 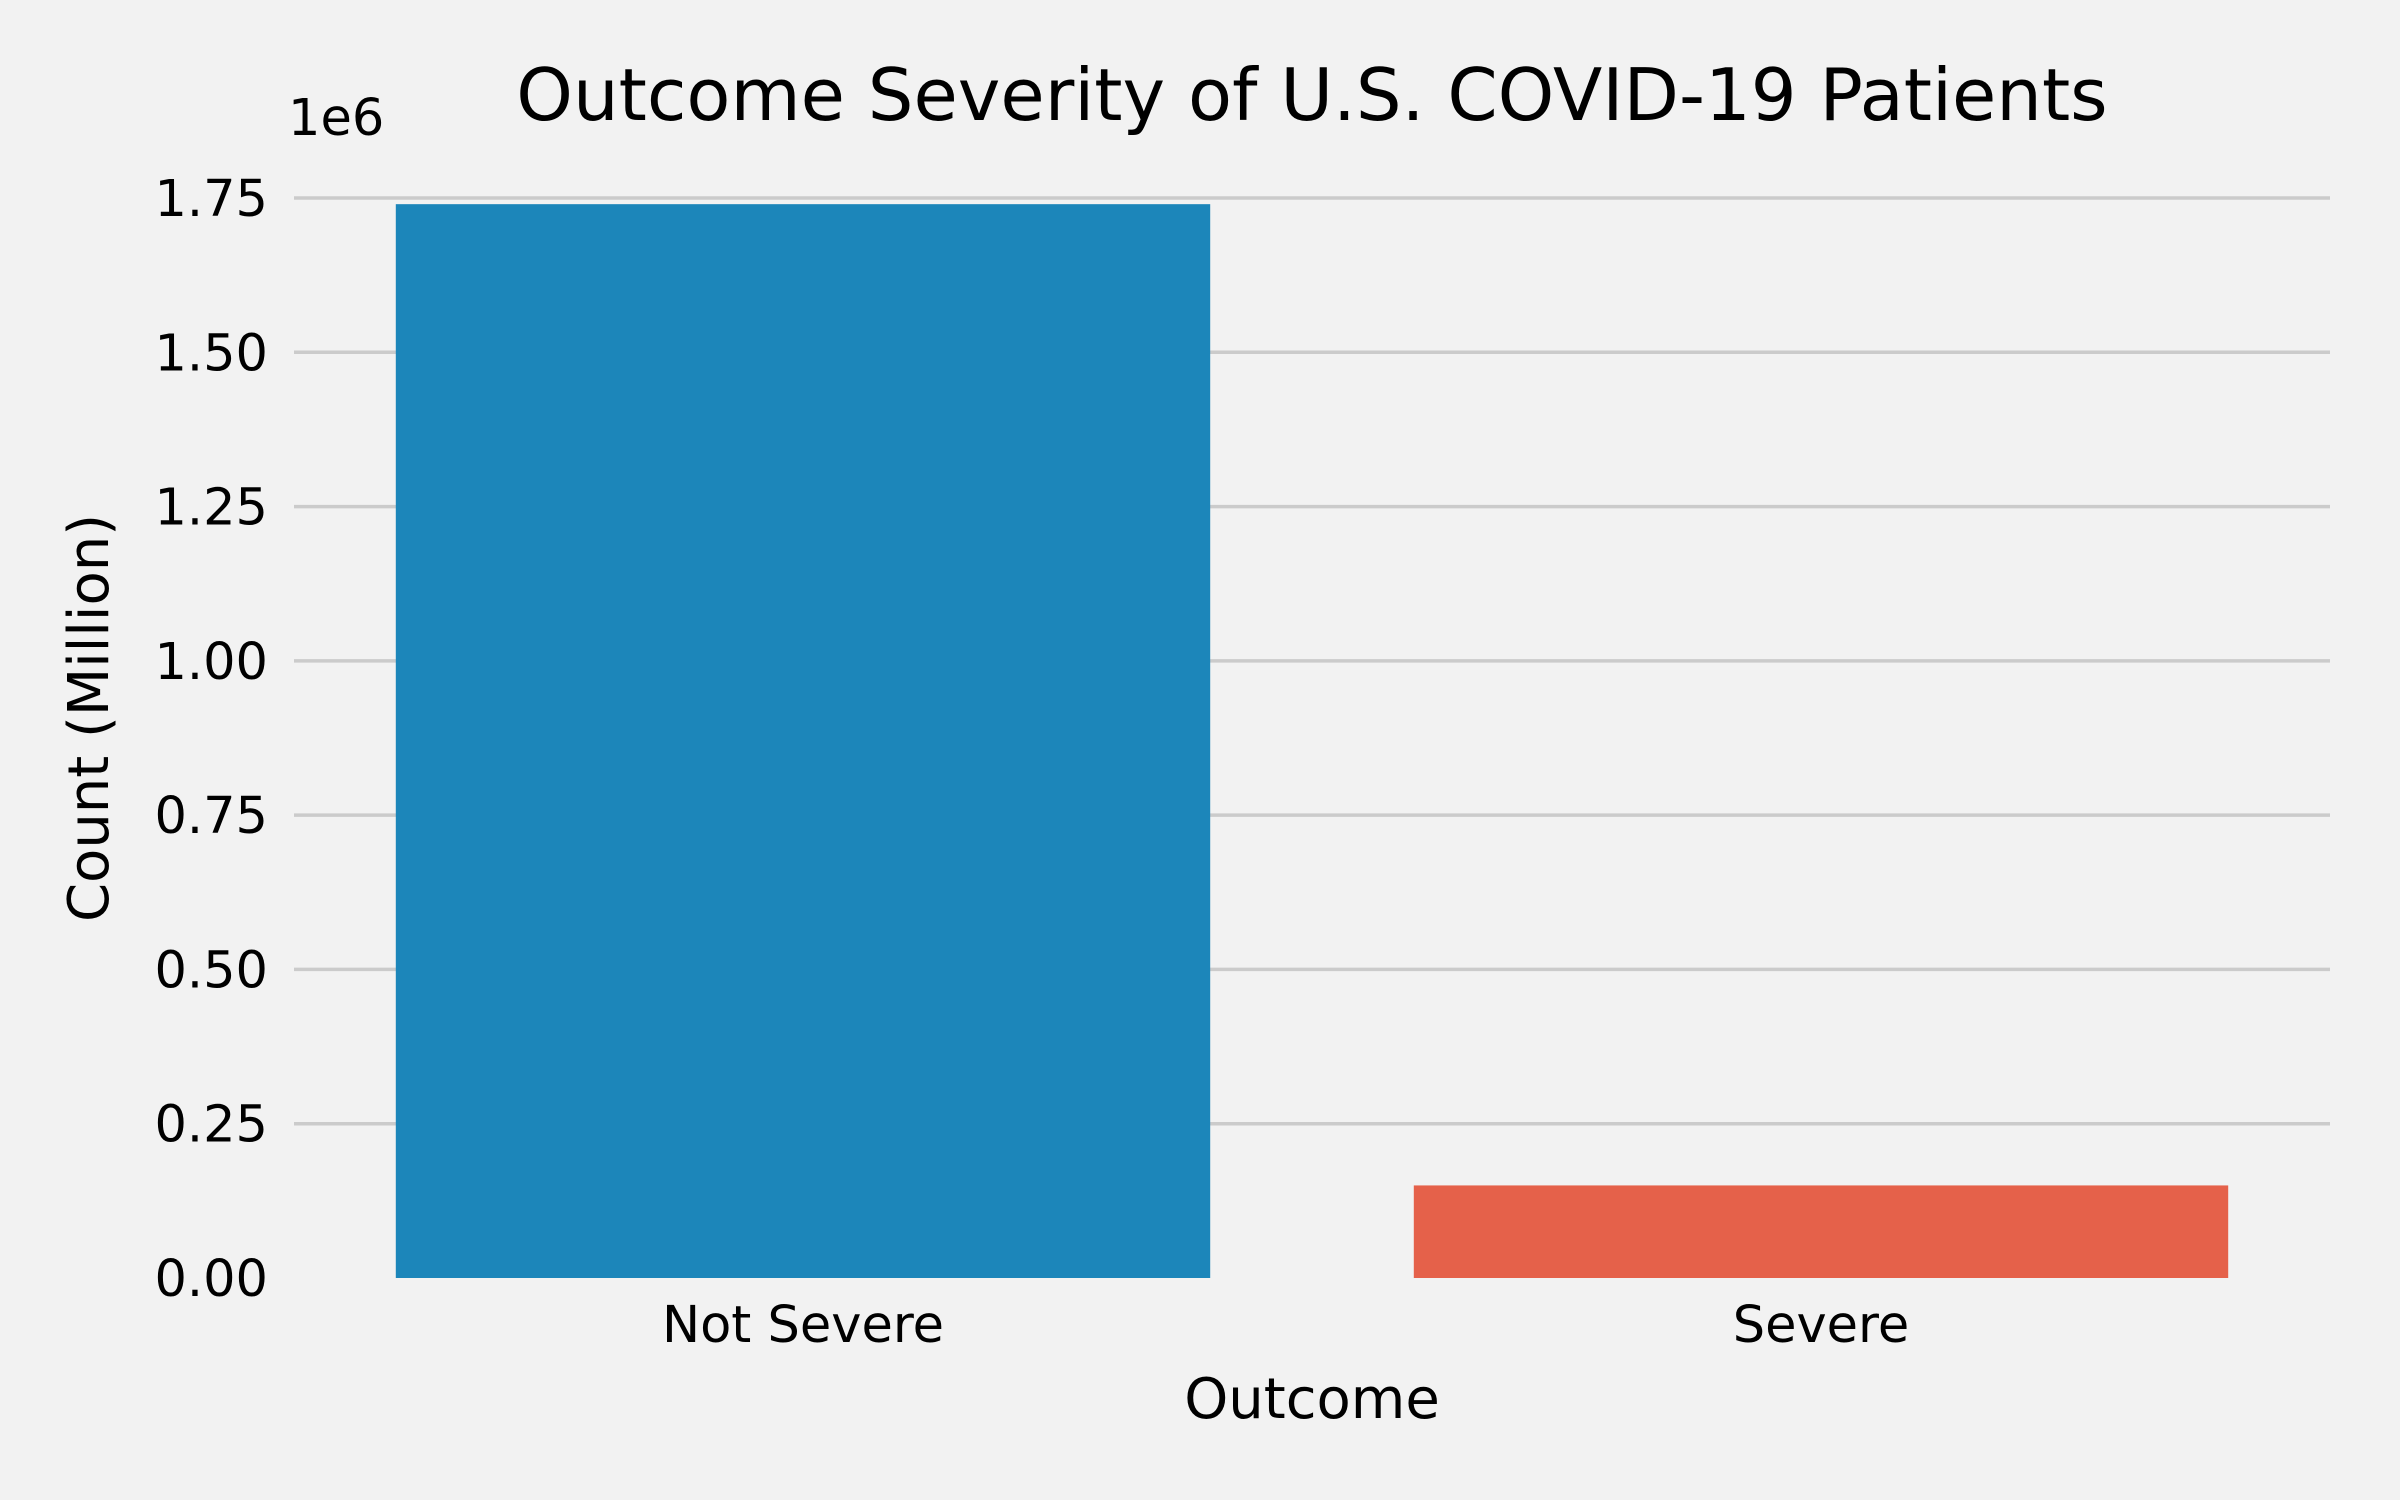 I want to click on y-tick-label: 1.25, so click(x=211, y=508).